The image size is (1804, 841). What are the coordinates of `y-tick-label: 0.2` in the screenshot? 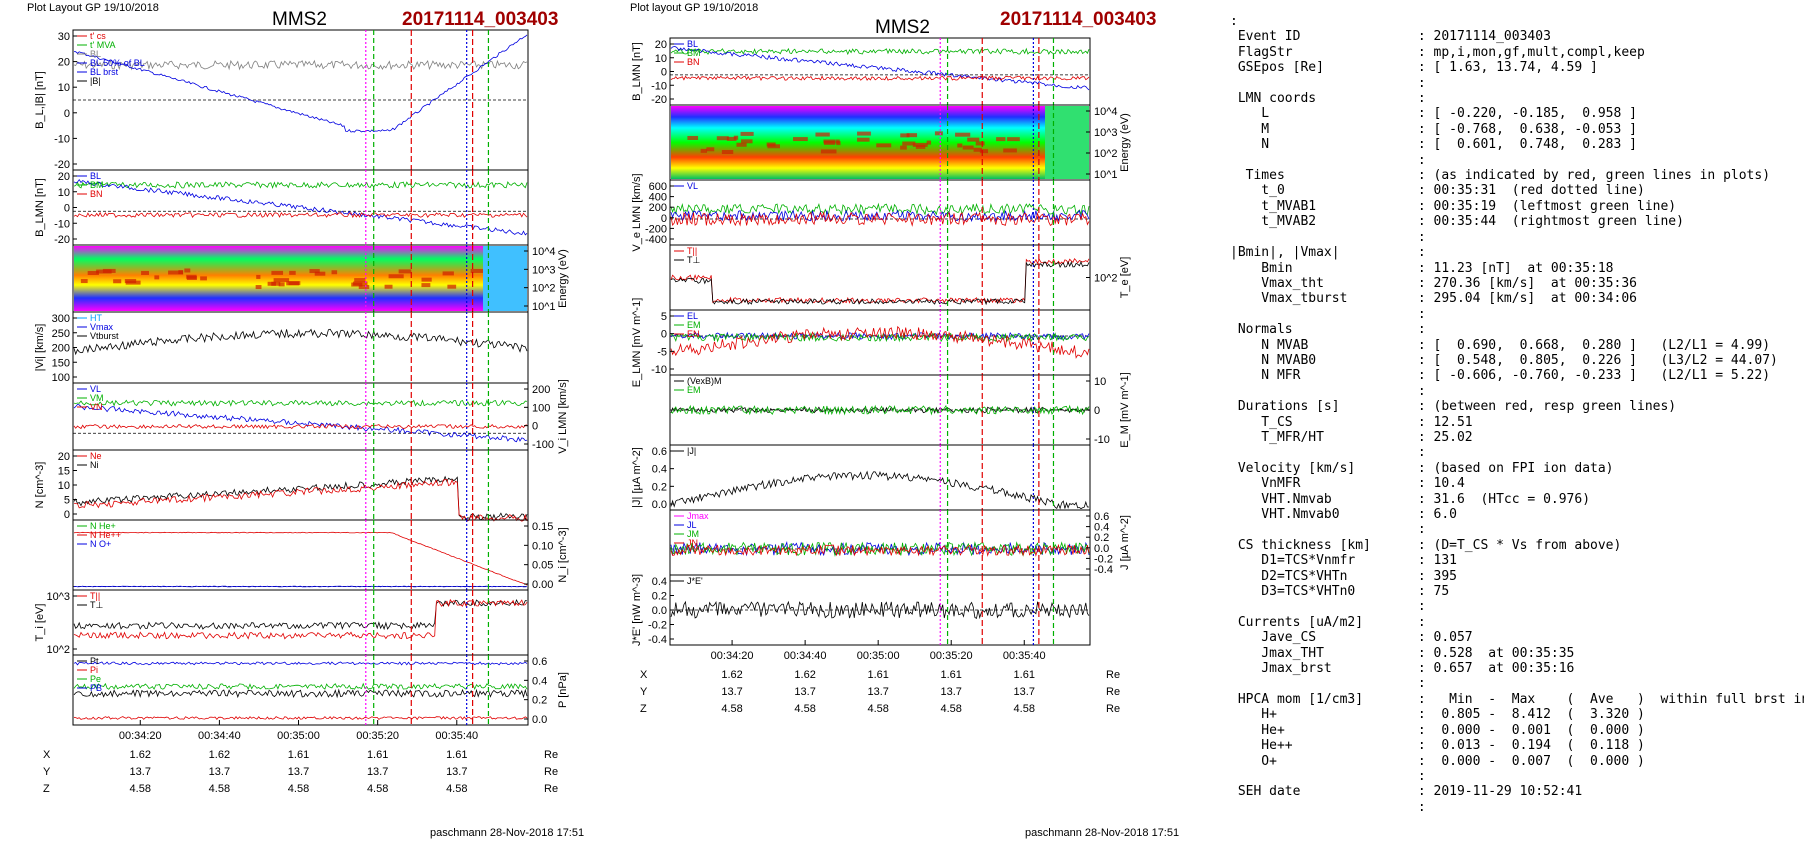 It's located at (1101, 538).